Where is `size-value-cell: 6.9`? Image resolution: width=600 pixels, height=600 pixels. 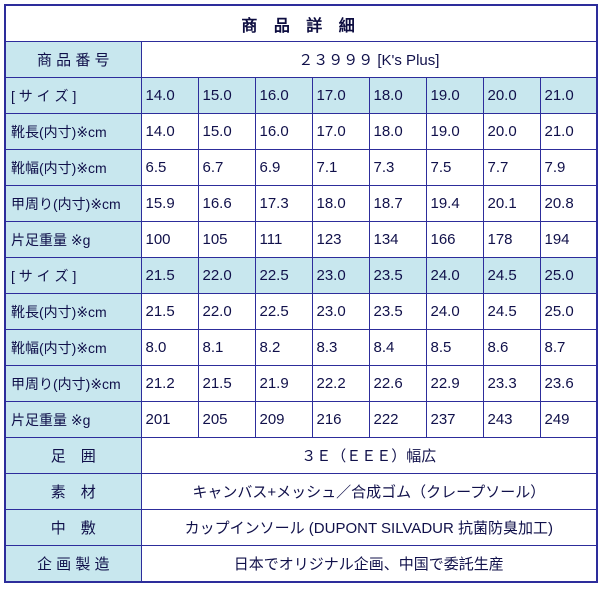 size-value-cell: 6.9 is located at coordinates (283, 167).